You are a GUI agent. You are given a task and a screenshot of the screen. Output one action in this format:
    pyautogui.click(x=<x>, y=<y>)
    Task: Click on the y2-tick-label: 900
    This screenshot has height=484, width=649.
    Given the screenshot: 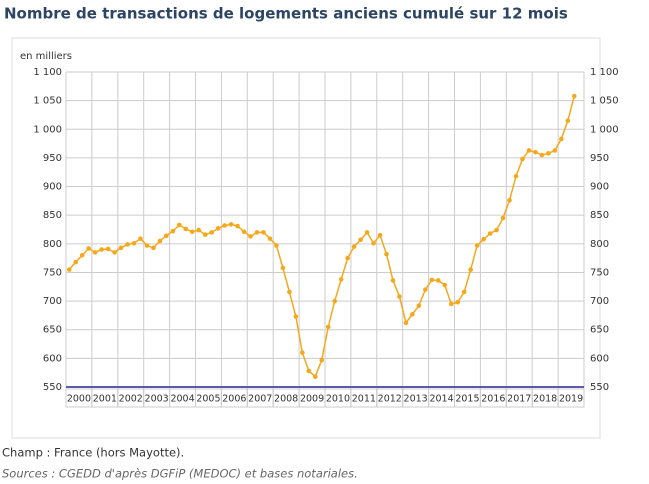 What is the action you would take?
    pyautogui.click(x=599, y=187)
    